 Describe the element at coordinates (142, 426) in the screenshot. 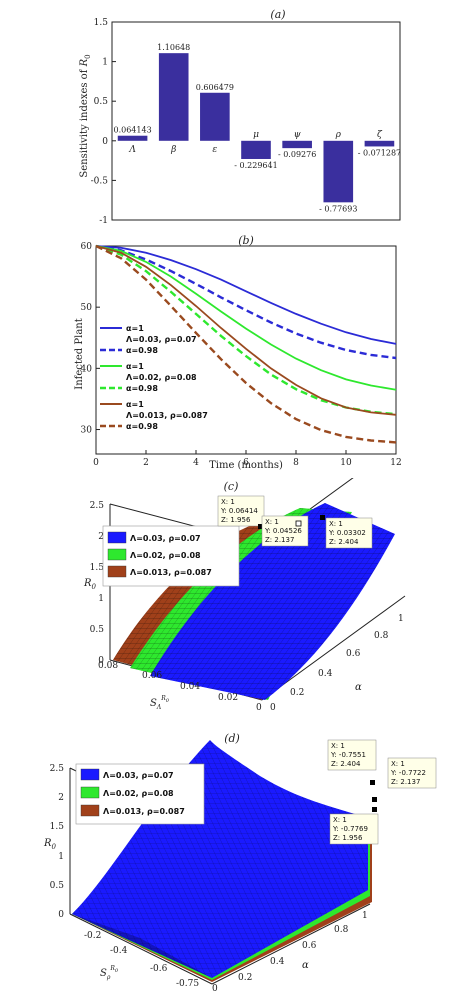

I see `legend-b-dash-label-2: α=0.98` at that location.